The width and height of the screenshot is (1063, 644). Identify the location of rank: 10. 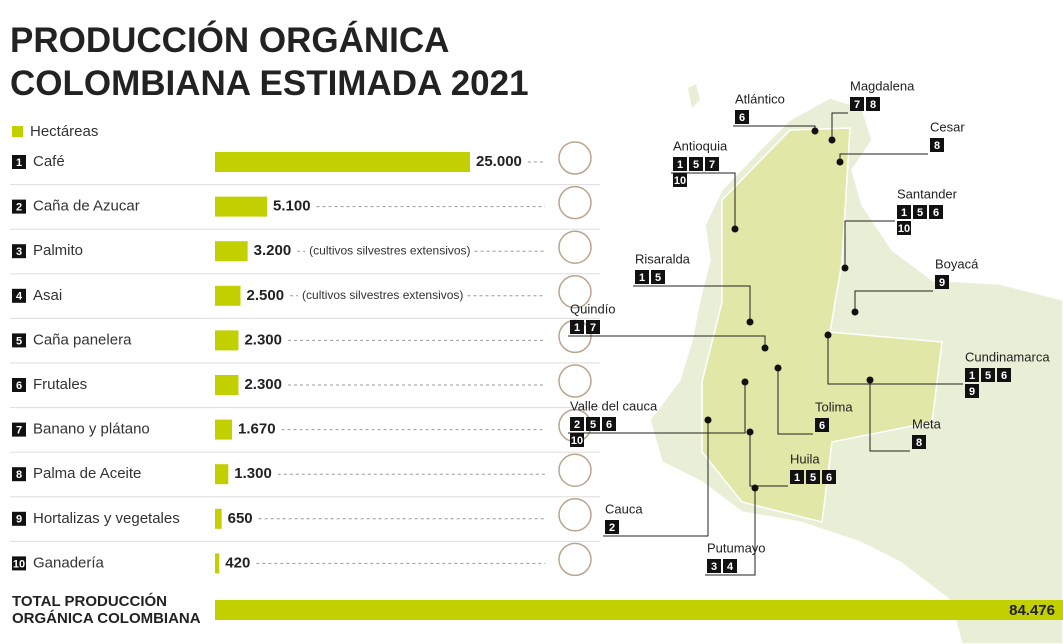
(19, 564).